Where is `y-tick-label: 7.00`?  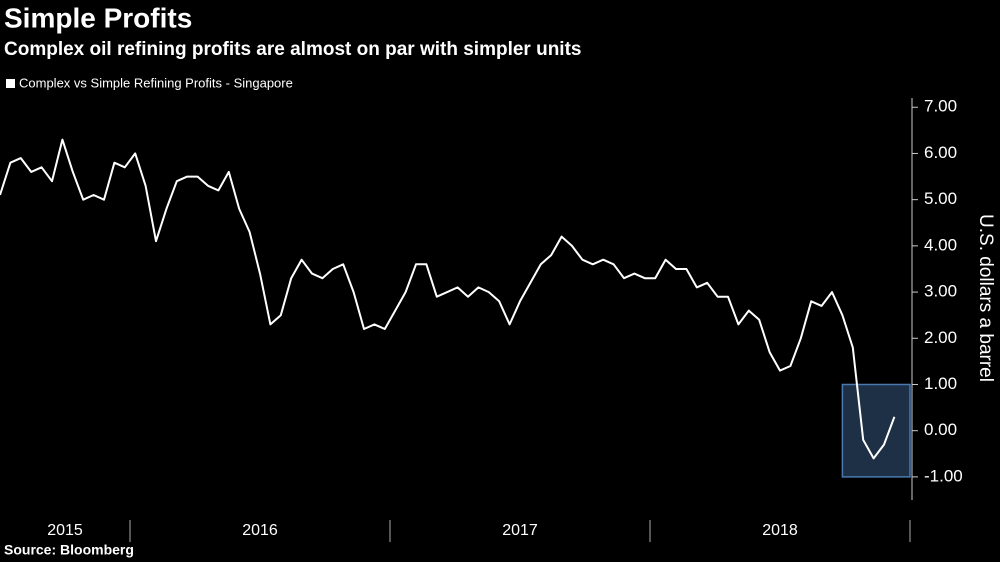 y-tick-label: 7.00 is located at coordinates (940, 106).